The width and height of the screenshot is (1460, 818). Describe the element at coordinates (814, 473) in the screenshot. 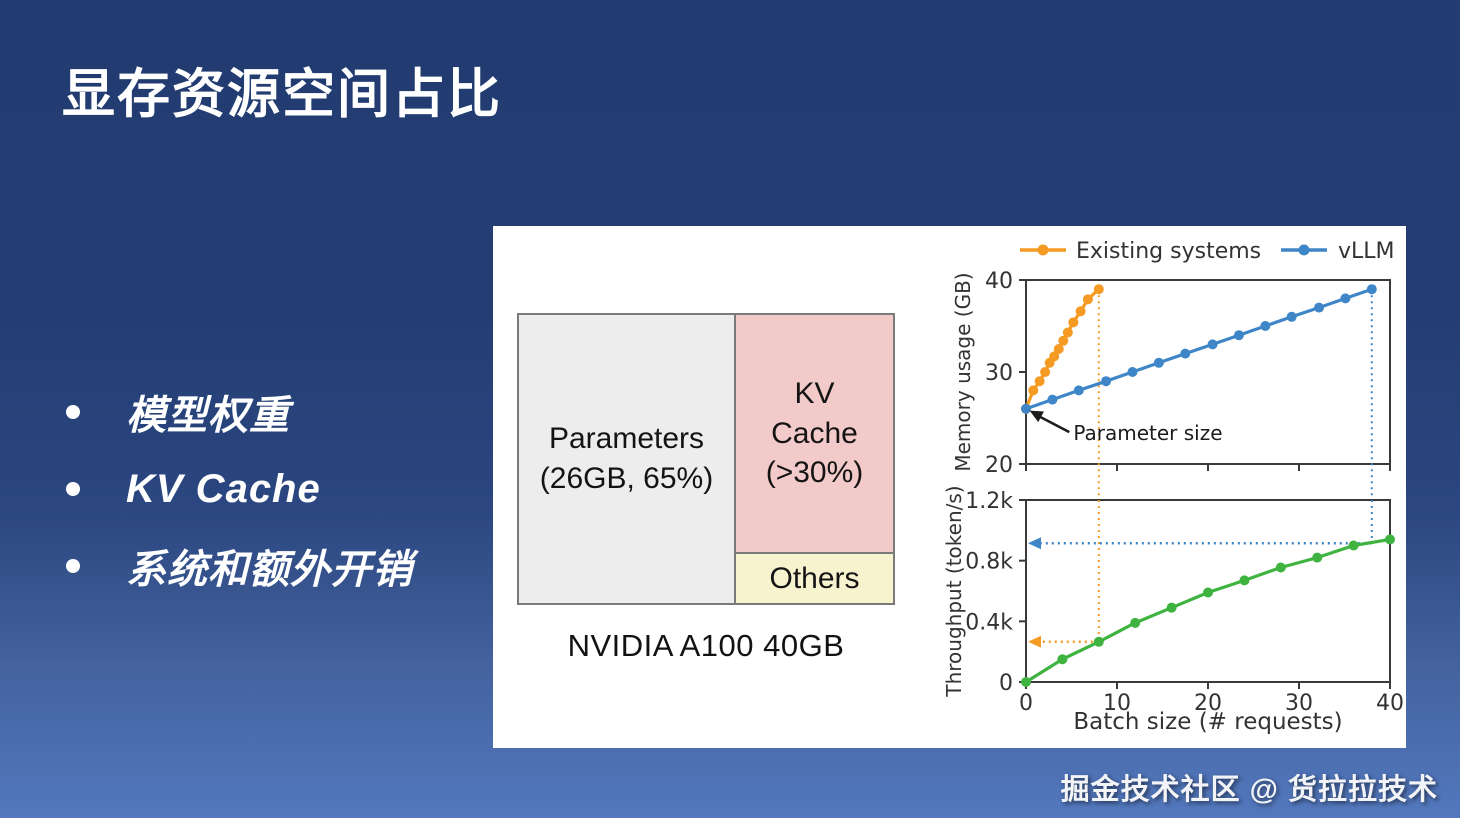

I see `kv-cache-label-line3: (>30%)` at that location.